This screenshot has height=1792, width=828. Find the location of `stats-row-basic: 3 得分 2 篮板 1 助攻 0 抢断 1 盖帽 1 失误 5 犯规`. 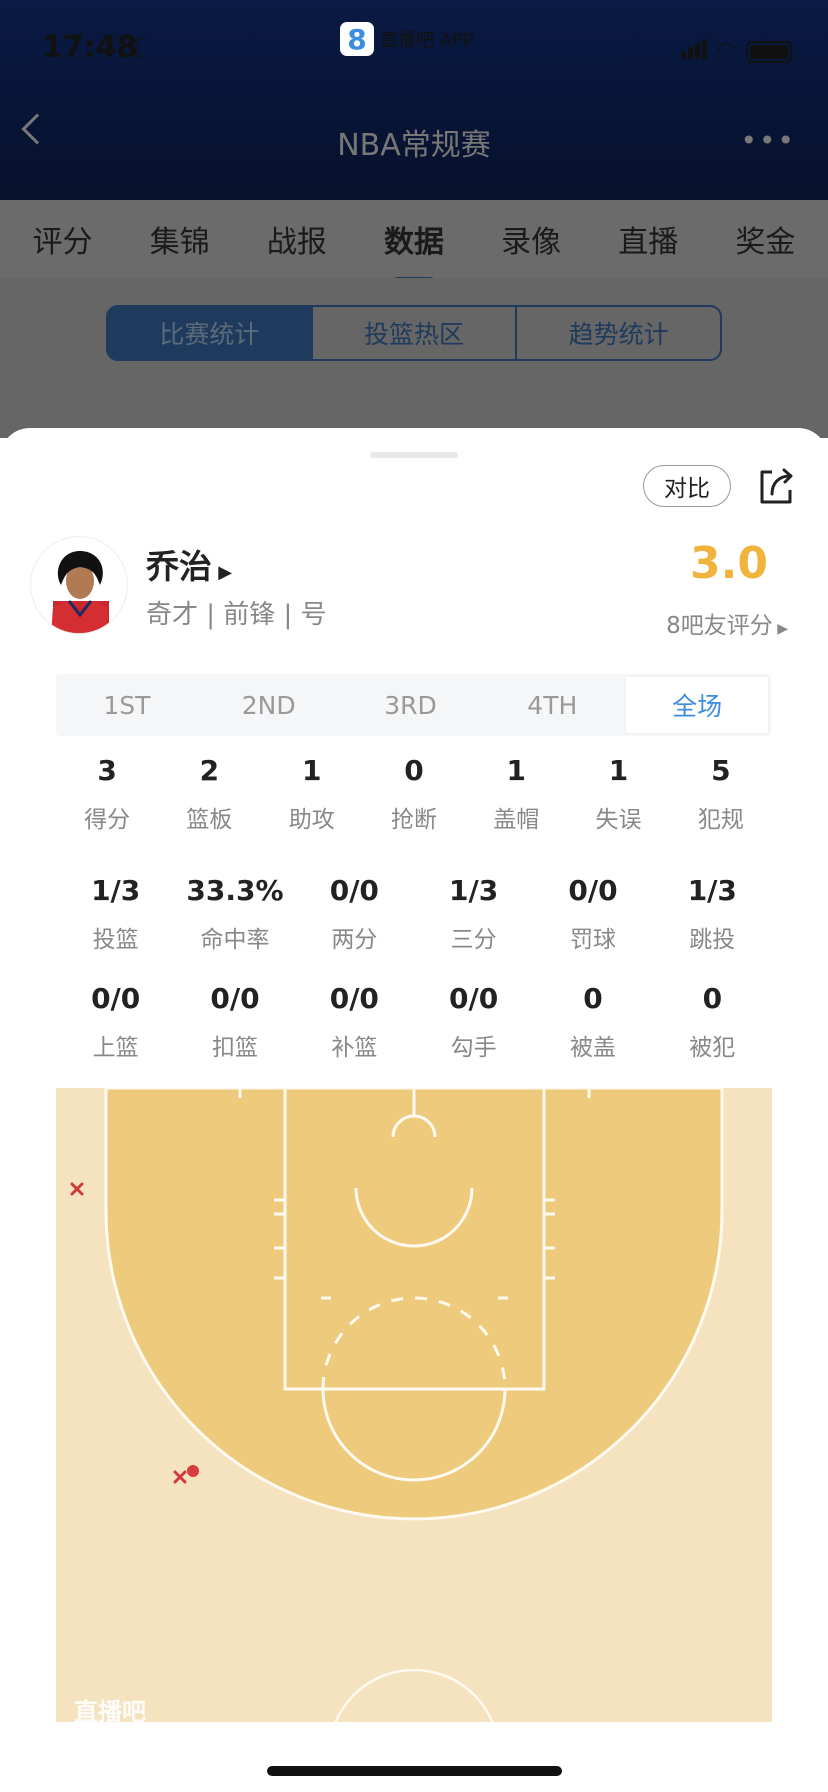

stats-row-basic: 3 得分 2 篮板 1 助攻 0 抢断 1 盖帽 1 失误 5 犯规 is located at coordinates (414, 794).